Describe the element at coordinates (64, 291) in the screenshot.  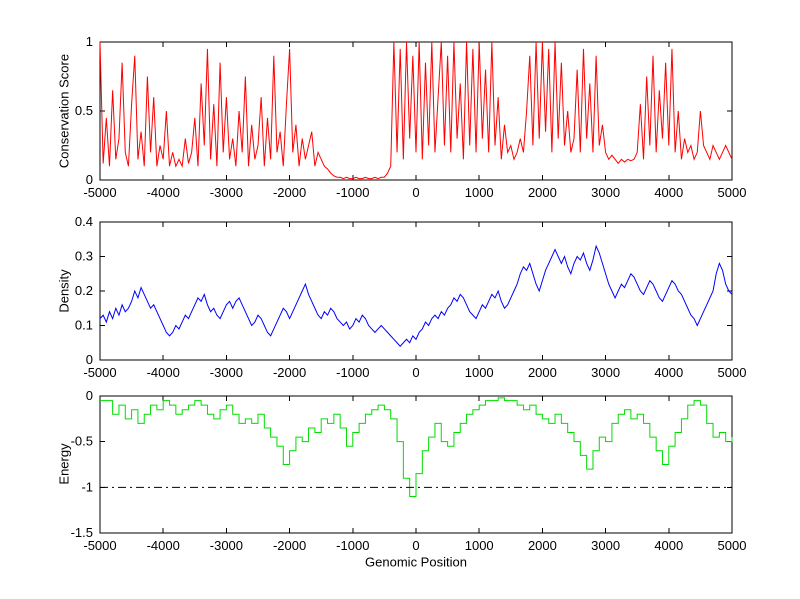
I see `ylabel-density: Density` at that location.